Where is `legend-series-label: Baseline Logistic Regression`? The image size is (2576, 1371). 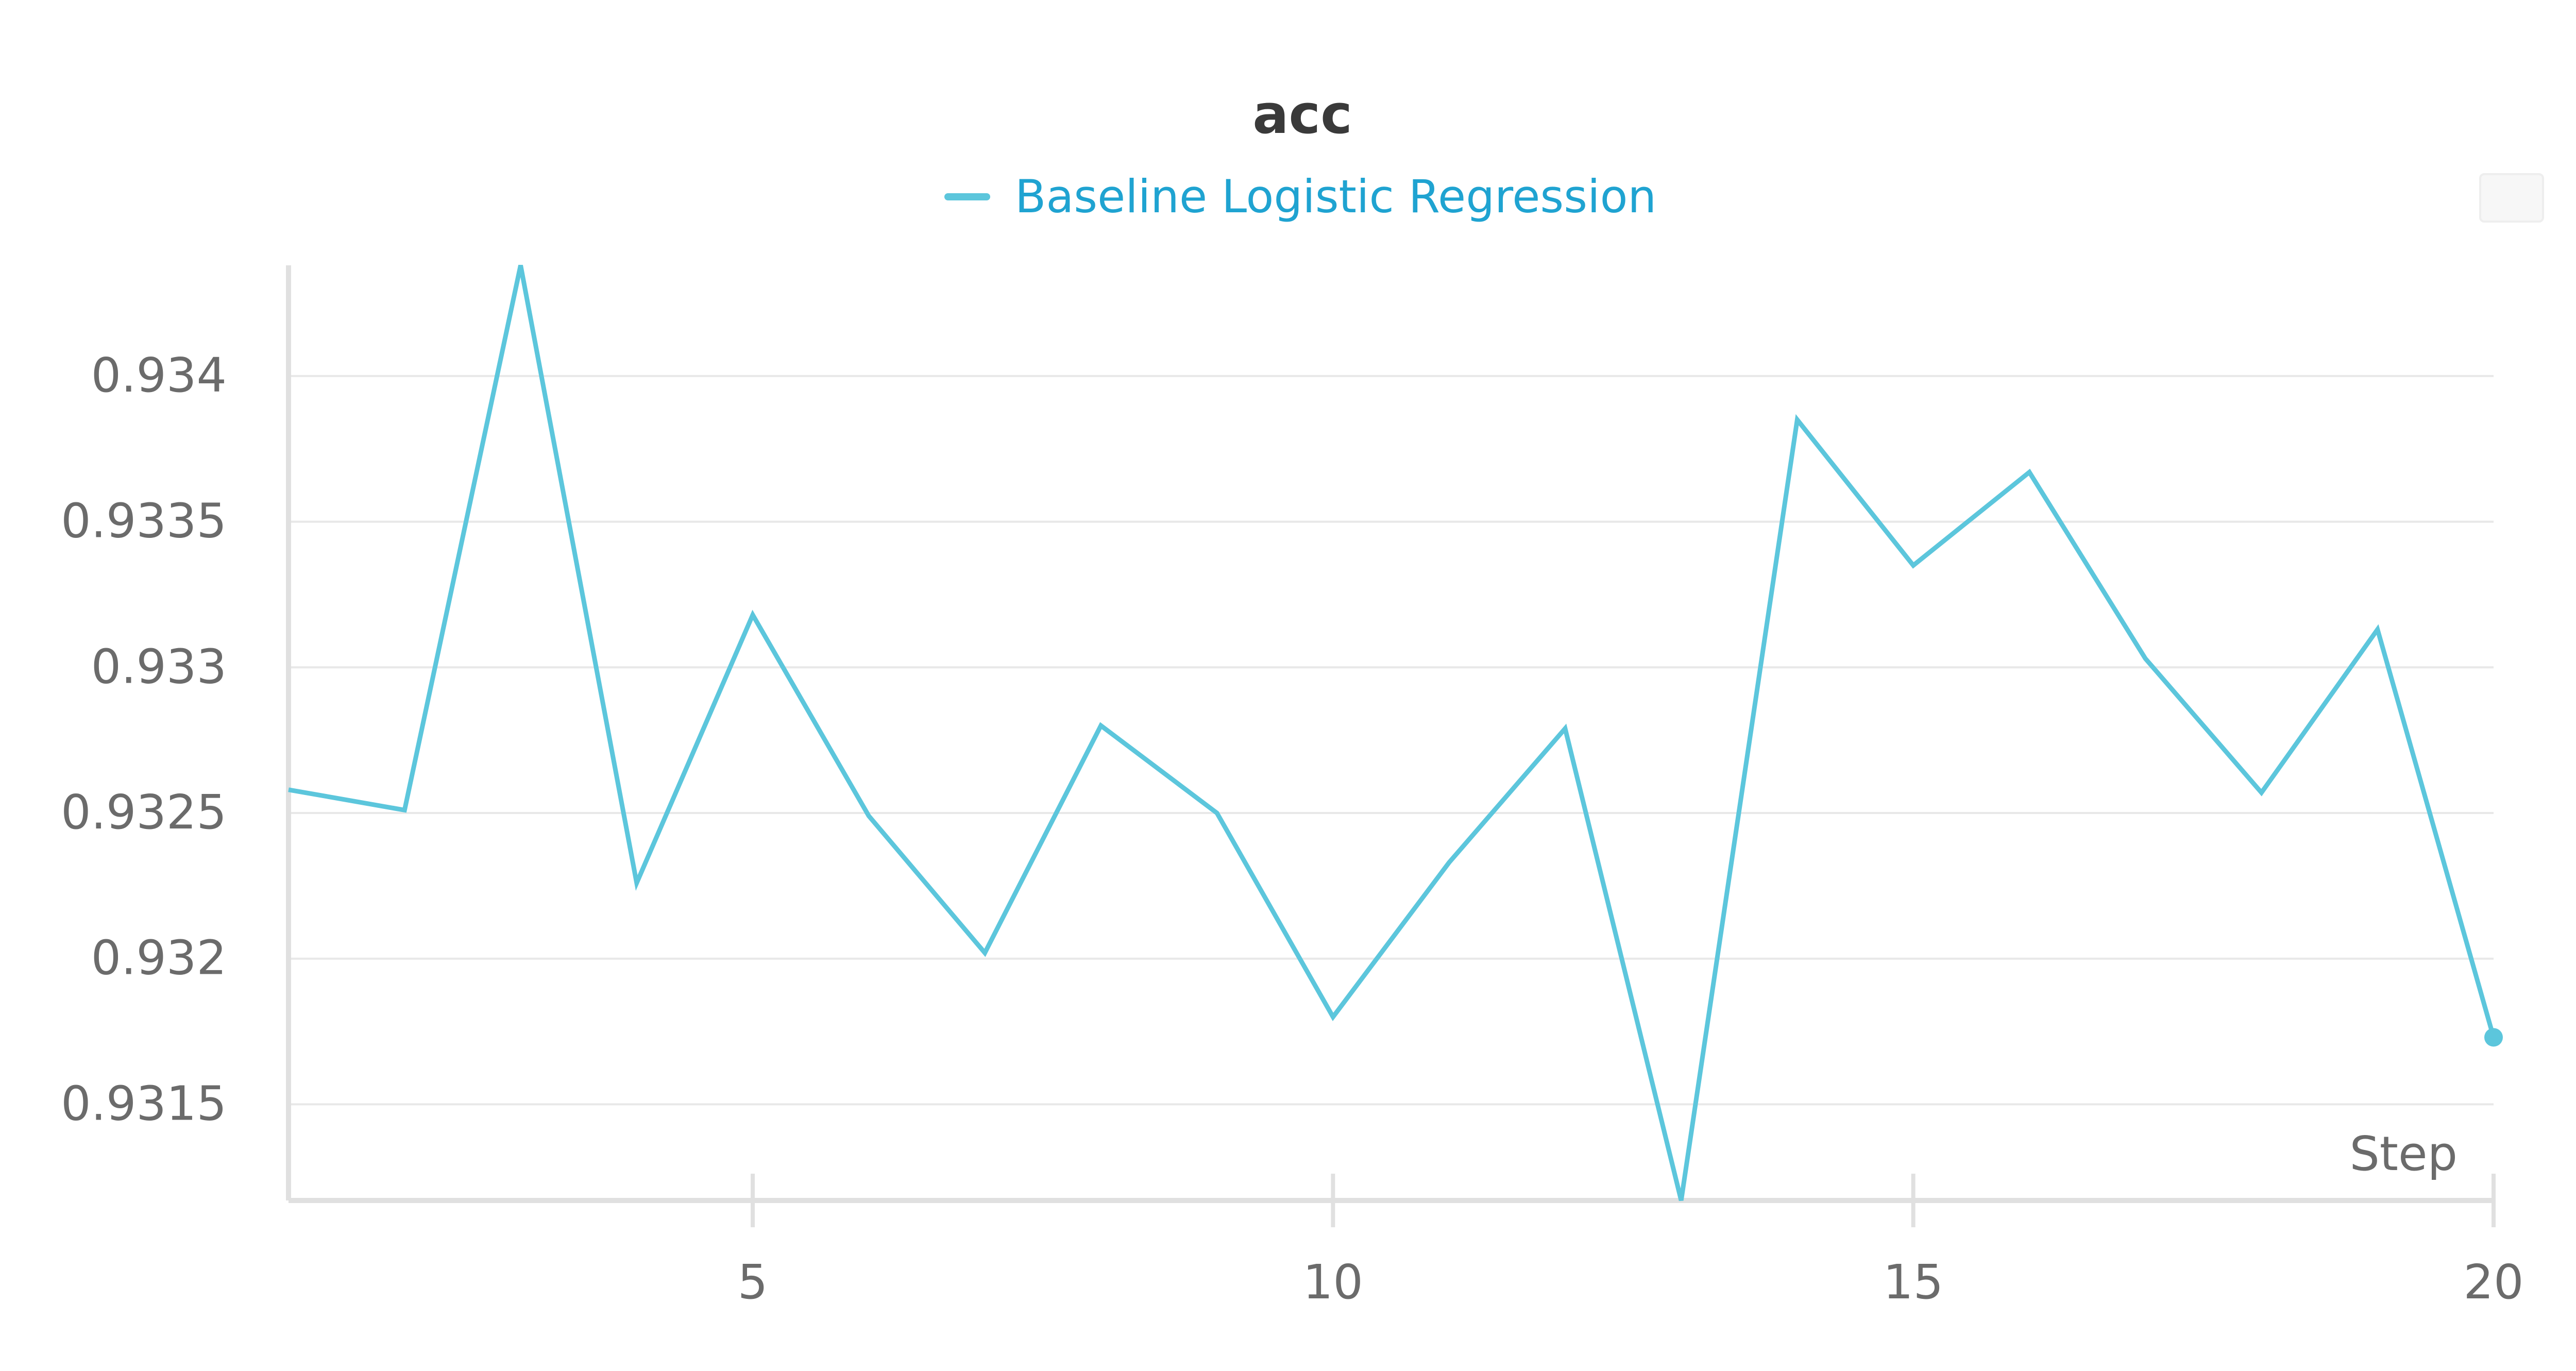 legend-series-label: Baseline Logistic Regression is located at coordinates (1335, 197).